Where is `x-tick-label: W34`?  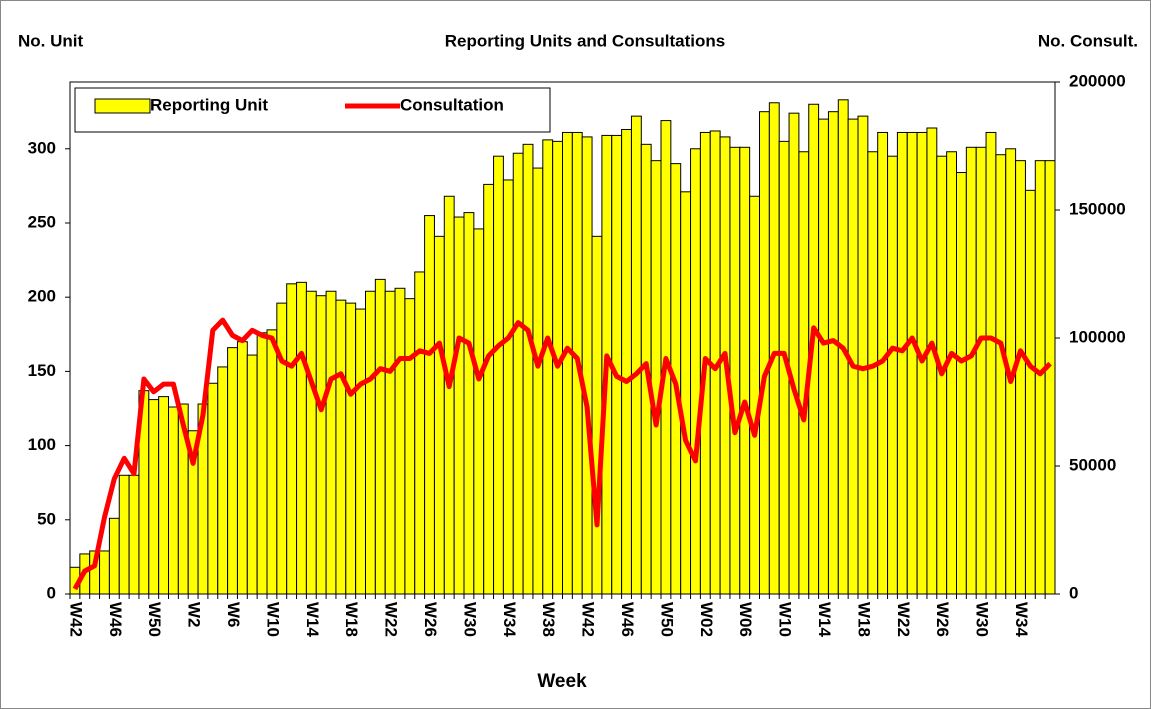 x-tick-label: W34 is located at coordinates (509, 620).